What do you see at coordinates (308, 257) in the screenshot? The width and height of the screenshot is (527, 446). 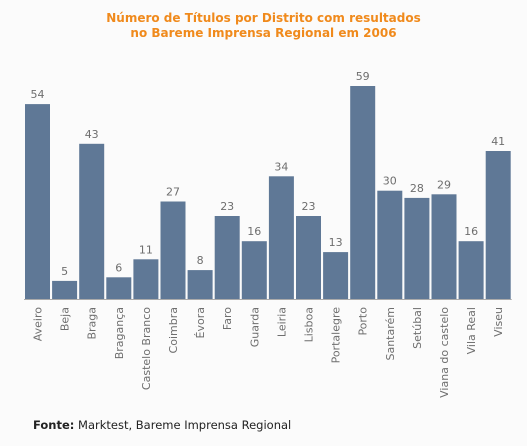 I see `bar-lisboa` at bounding box center [308, 257].